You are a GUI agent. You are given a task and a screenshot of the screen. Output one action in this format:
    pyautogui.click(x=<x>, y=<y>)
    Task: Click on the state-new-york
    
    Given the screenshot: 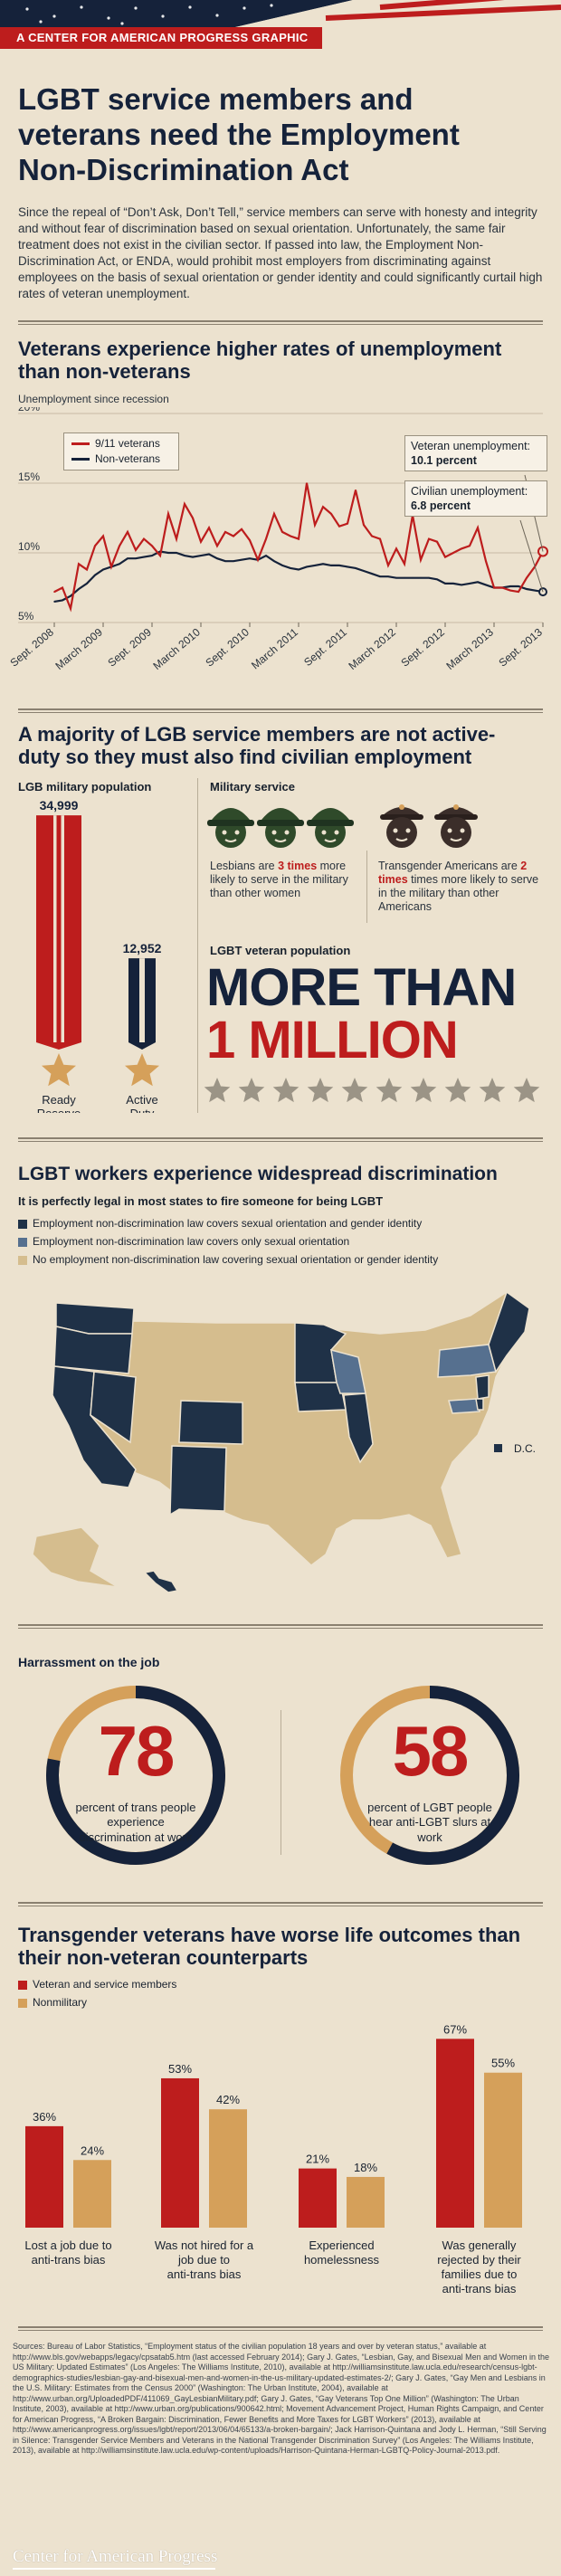 What is the action you would take?
    pyautogui.click(x=467, y=1361)
    